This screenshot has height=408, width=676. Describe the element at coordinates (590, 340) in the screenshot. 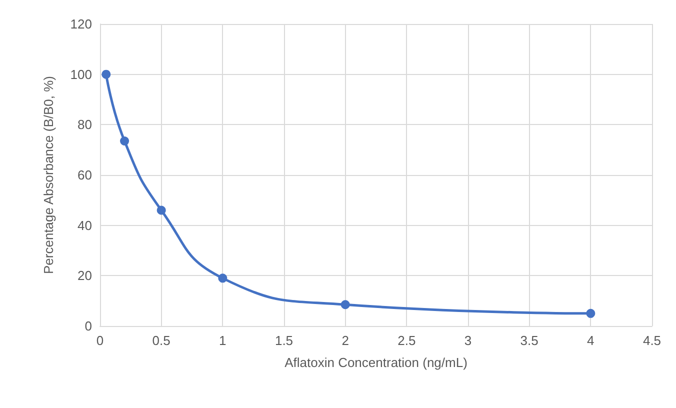

I see `x-tick-label: 4` at that location.